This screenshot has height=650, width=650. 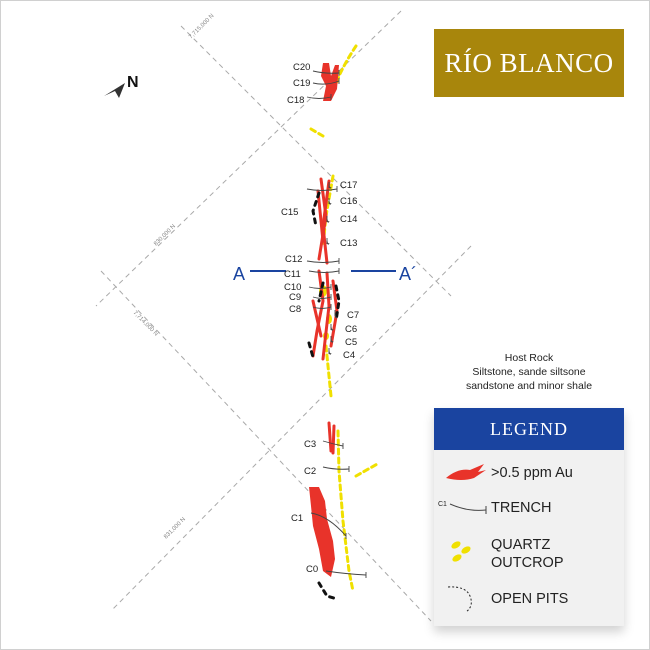 What do you see at coordinates (529, 386) in the screenshot?
I see `host-rock-line: sandstone and minor shale` at bounding box center [529, 386].